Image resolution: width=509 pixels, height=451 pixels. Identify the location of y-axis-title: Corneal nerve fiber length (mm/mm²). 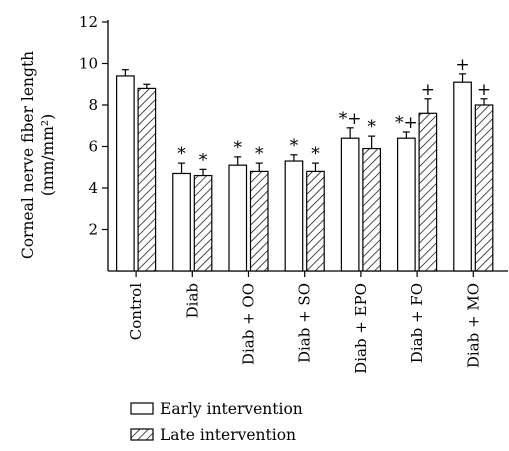
(38, 155).